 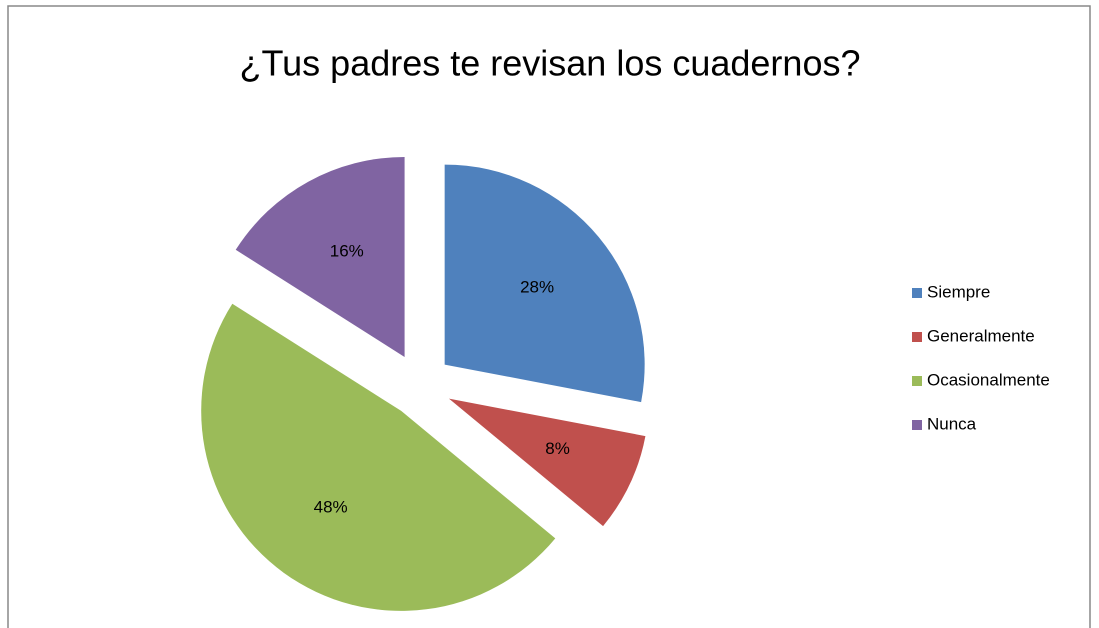 I want to click on legend-label: Generalmente, so click(x=981, y=335).